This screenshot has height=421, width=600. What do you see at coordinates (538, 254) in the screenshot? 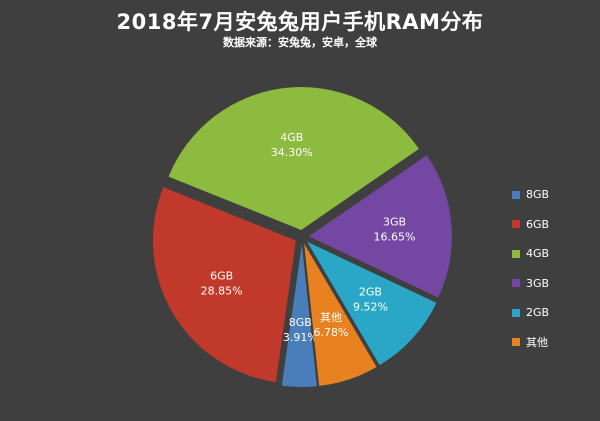
I see `legend-label-4GB: 4GB` at bounding box center [538, 254].